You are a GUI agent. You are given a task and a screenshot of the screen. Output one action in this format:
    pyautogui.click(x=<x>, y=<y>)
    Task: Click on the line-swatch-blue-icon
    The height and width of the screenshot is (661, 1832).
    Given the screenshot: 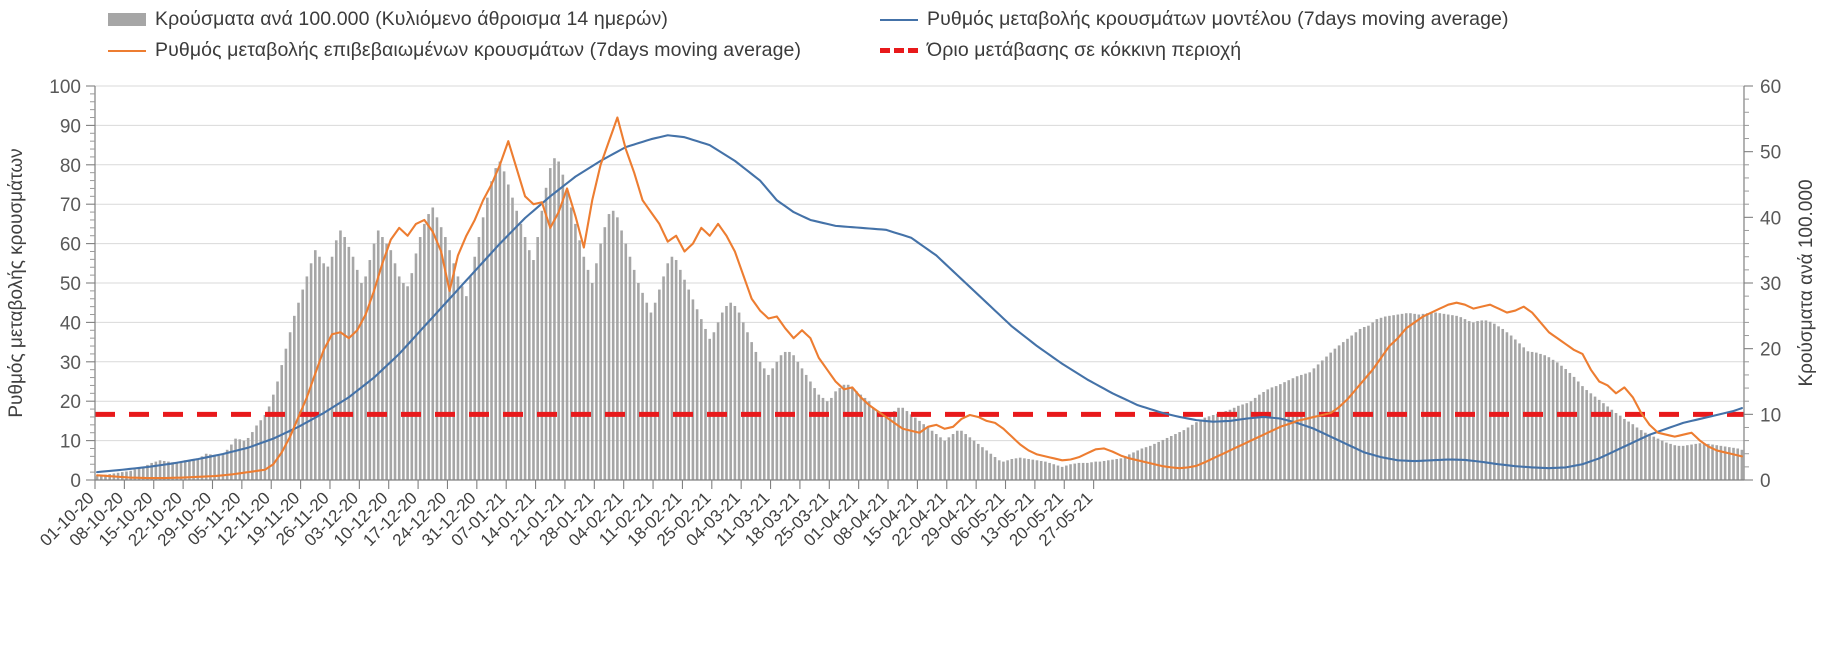 What is the action you would take?
    pyautogui.click(x=899, y=19)
    